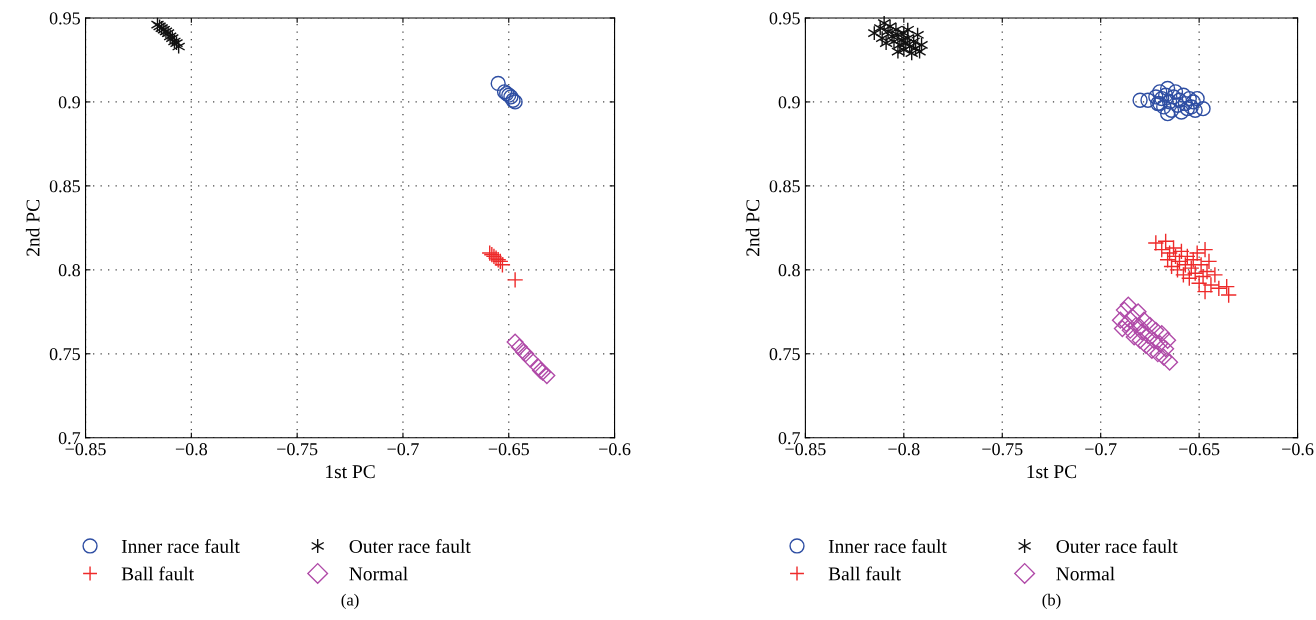  What do you see at coordinates (350, 601) in the screenshot?
I see `text: (a)` at bounding box center [350, 601].